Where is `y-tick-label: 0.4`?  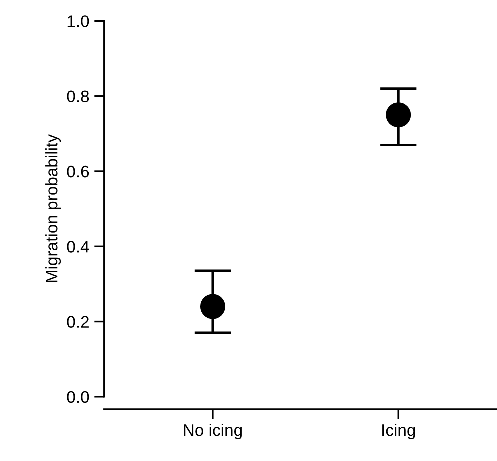
y-tick-label: 0.4 is located at coordinates (78, 247).